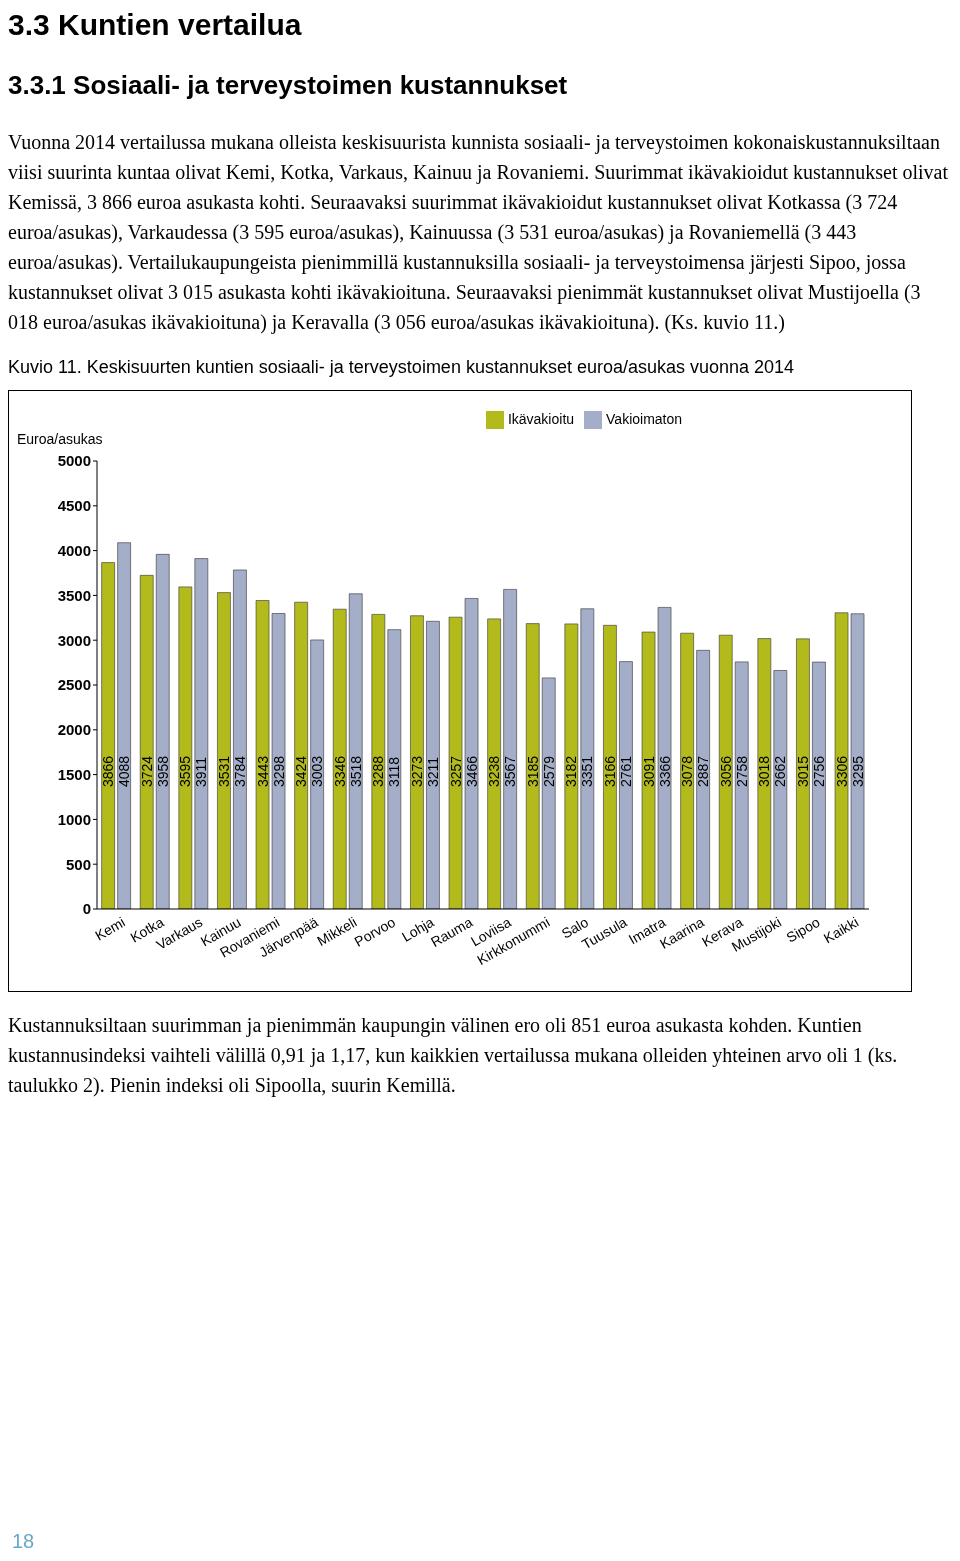  Describe the element at coordinates (301, 771) in the screenshot. I see `data-label: 3424` at that location.